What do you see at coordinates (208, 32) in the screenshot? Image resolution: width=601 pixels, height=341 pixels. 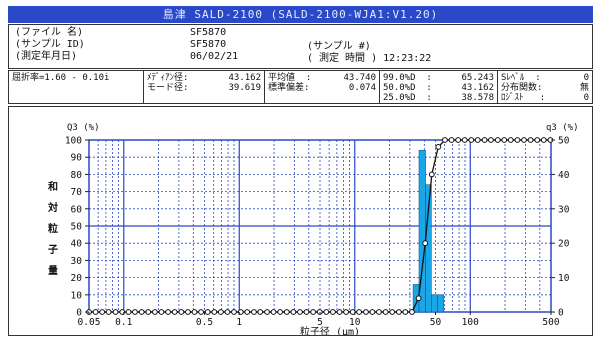 I see `file-name-value: SF5870` at bounding box center [208, 32].